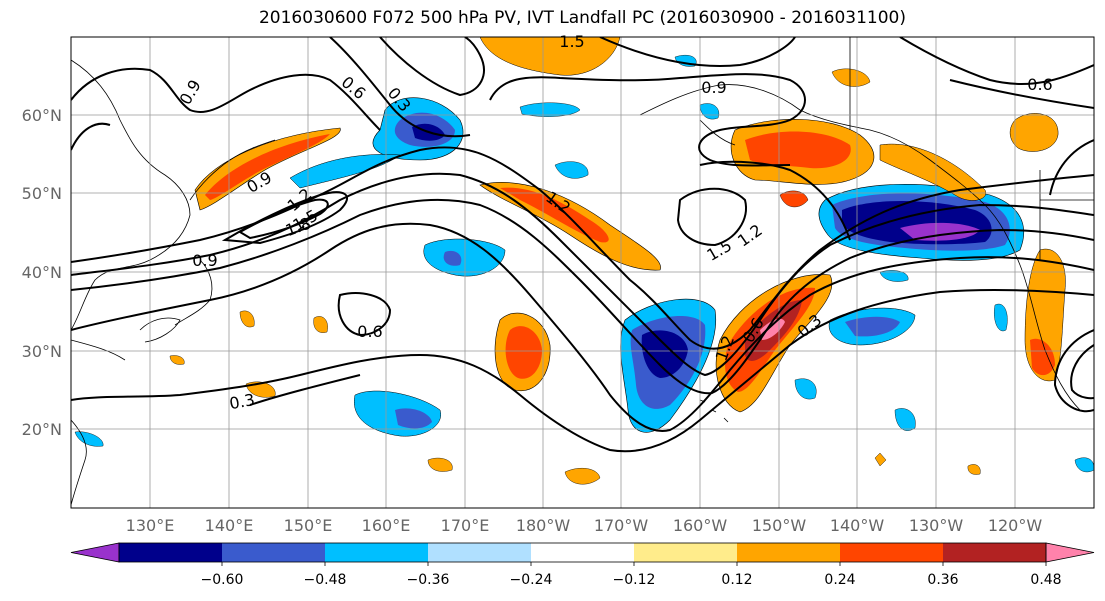 The image size is (1105, 601). I want to click on lon-tick-label: 150°W, so click(779, 525).